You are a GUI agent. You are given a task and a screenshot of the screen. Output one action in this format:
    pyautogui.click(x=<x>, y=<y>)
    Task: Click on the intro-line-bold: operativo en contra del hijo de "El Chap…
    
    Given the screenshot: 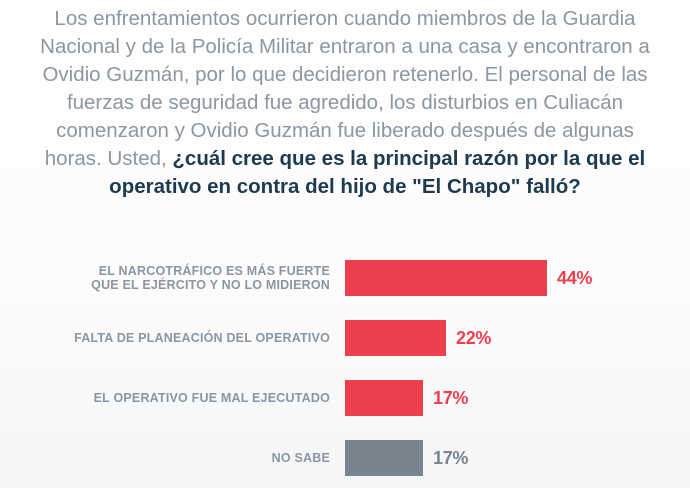 What is the action you would take?
    pyautogui.click(x=345, y=187)
    